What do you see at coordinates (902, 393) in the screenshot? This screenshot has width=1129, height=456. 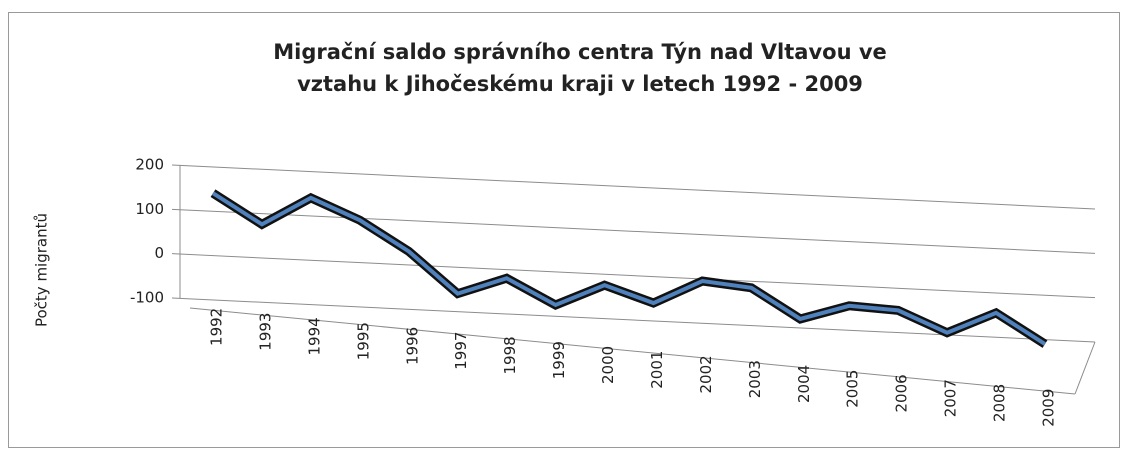 I see `x-tick-label: 2006` at bounding box center [902, 393].